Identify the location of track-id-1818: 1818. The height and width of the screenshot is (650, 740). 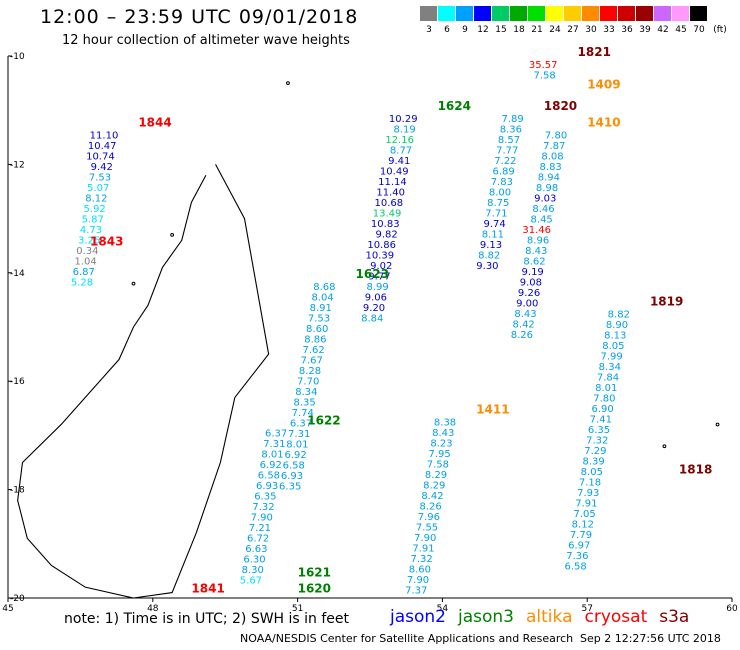
(695, 469).